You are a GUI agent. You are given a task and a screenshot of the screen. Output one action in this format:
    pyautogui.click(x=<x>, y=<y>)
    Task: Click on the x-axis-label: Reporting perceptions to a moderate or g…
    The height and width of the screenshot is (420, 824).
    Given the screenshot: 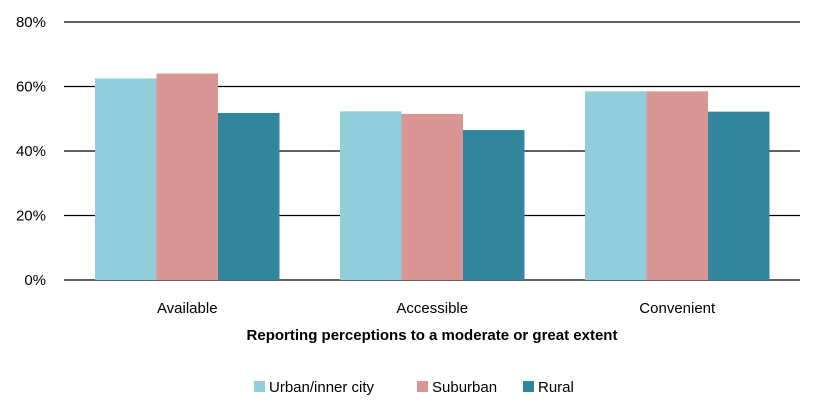 What is the action you would take?
    pyautogui.click(x=432, y=335)
    